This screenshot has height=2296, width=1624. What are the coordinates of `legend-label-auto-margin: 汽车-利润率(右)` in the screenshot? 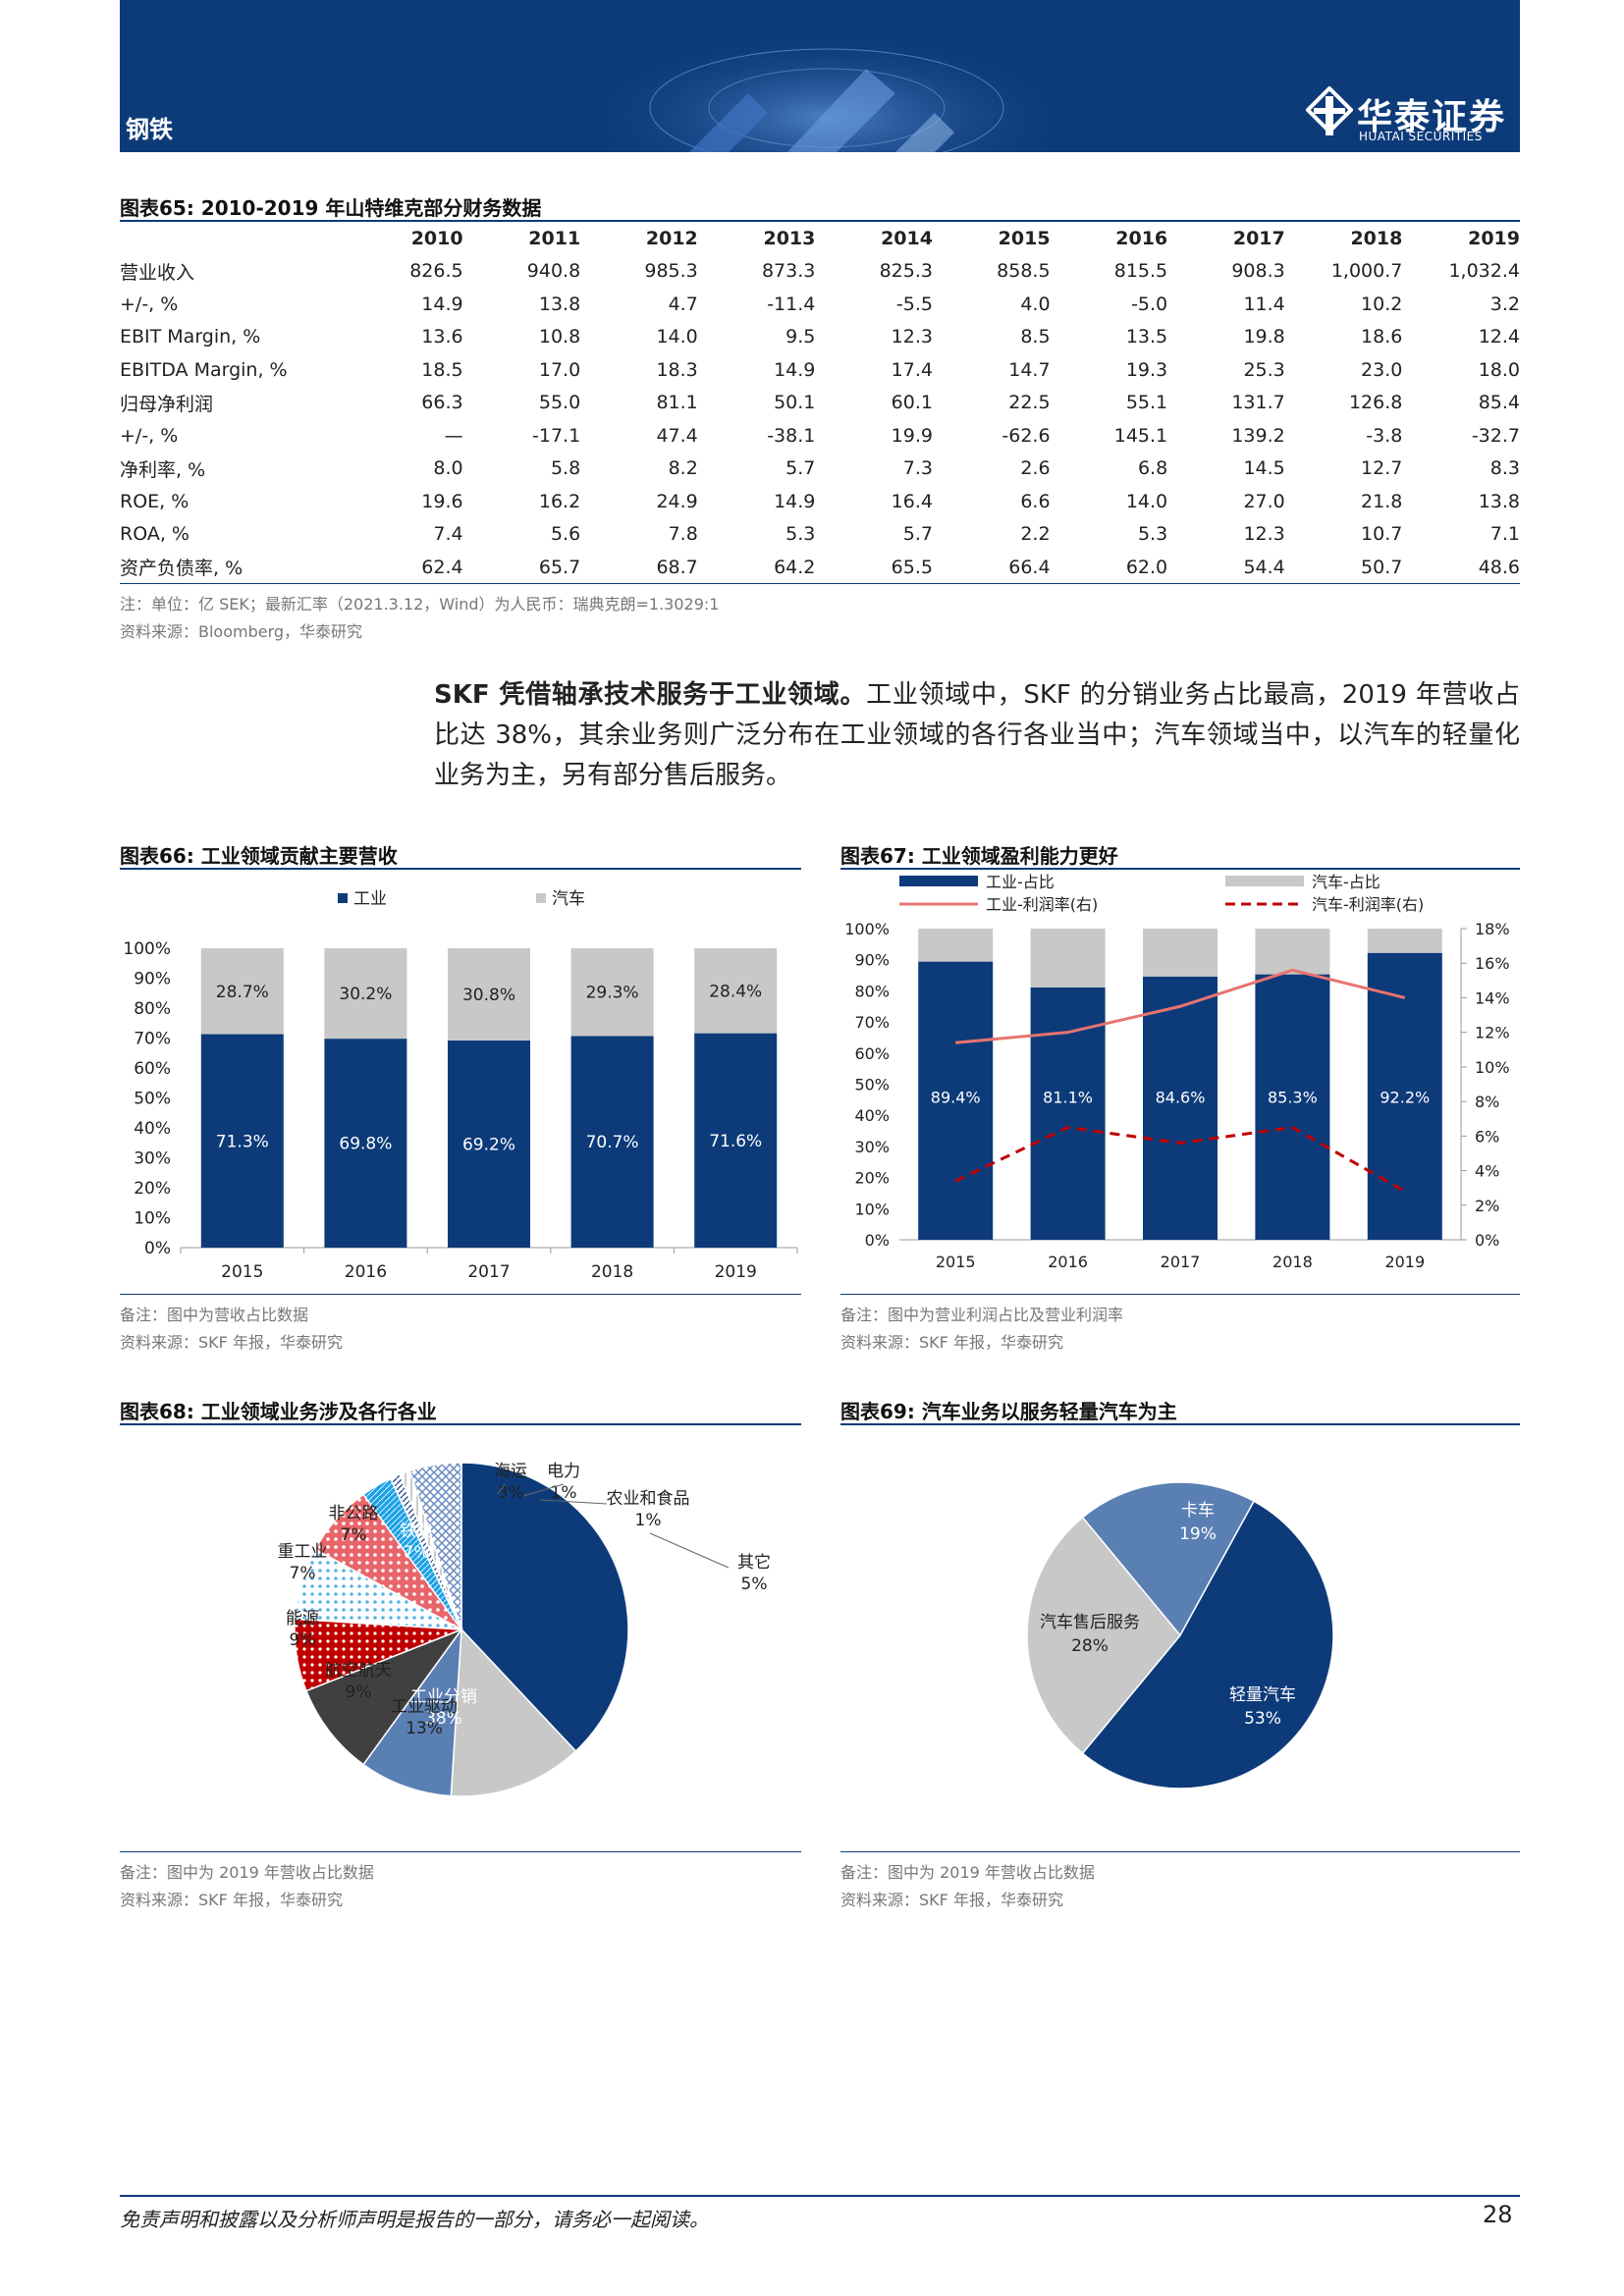 It's located at (1368, 904).